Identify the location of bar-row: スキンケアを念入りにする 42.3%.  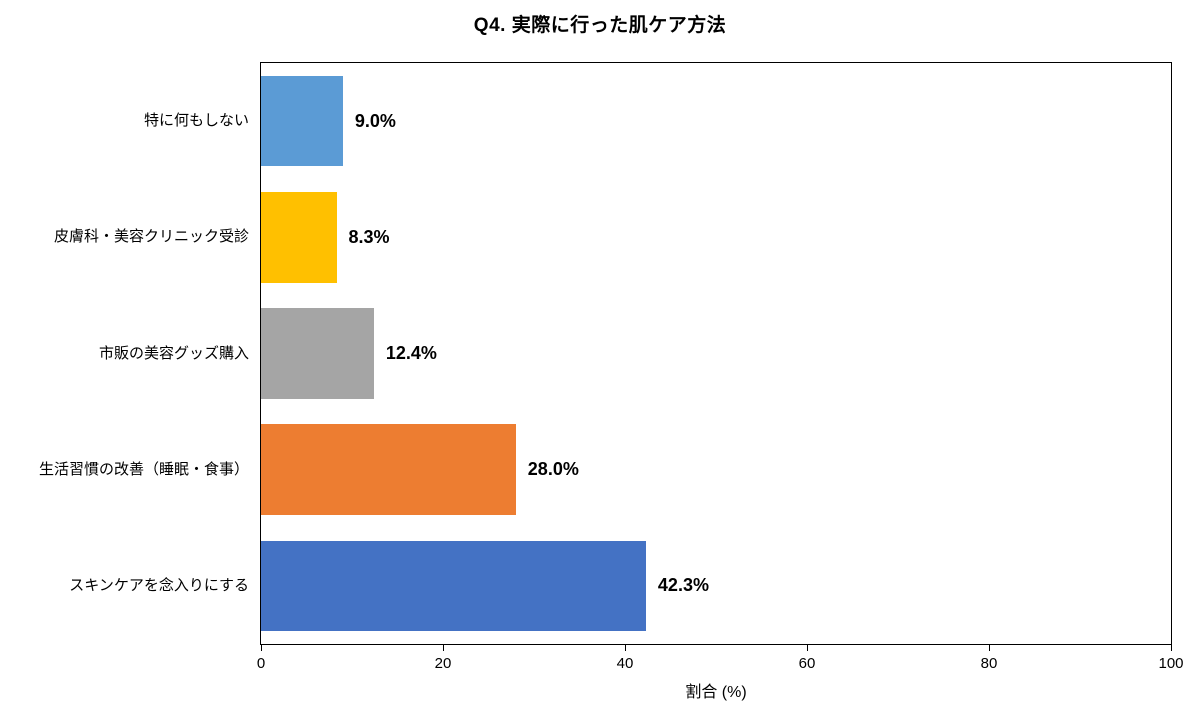
(620, 586).